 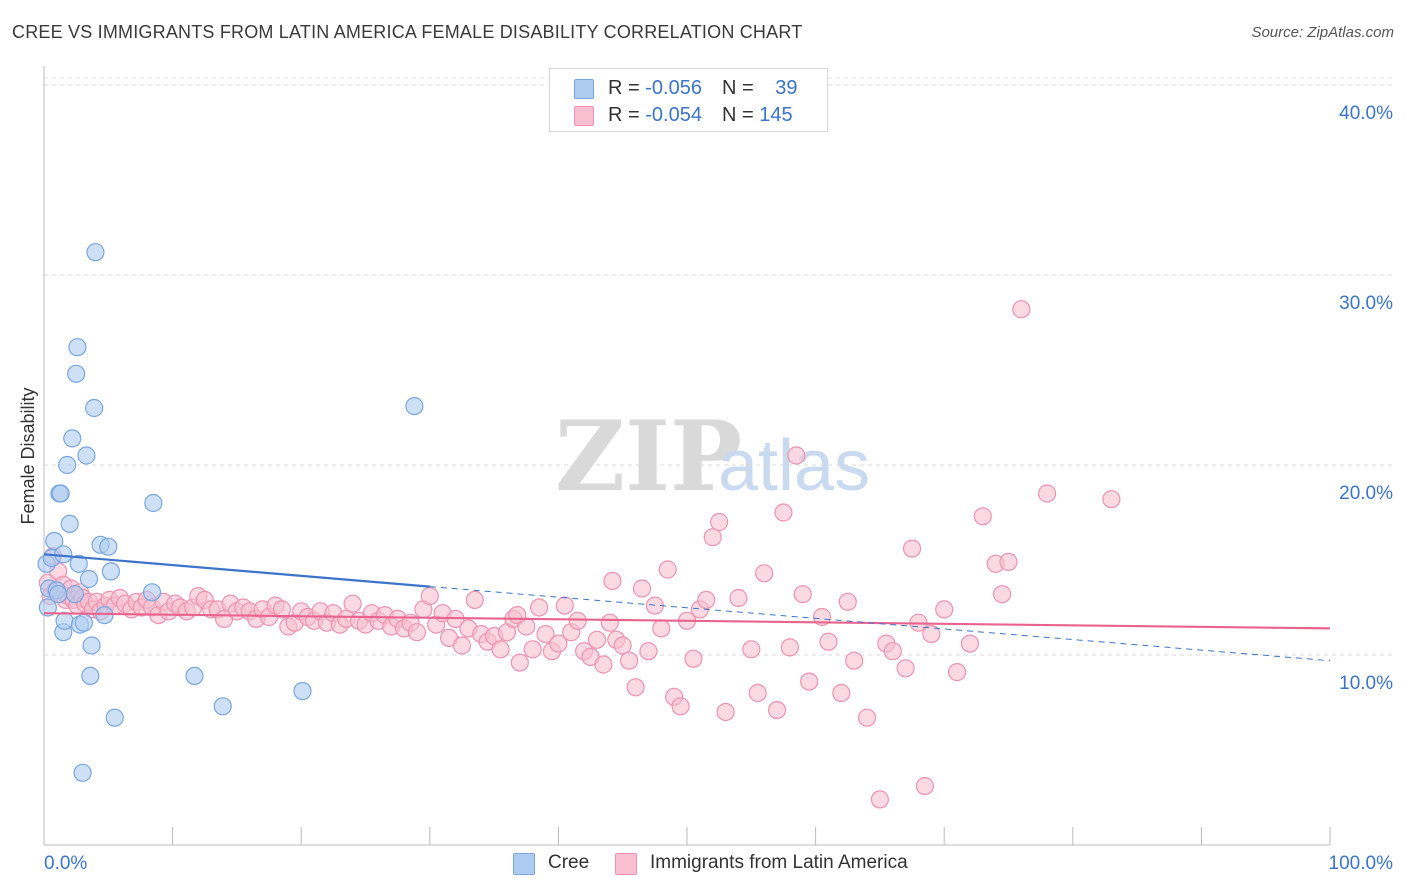 I want to click on bottom-legend-cree: Cree, so click(x=558, y=864).